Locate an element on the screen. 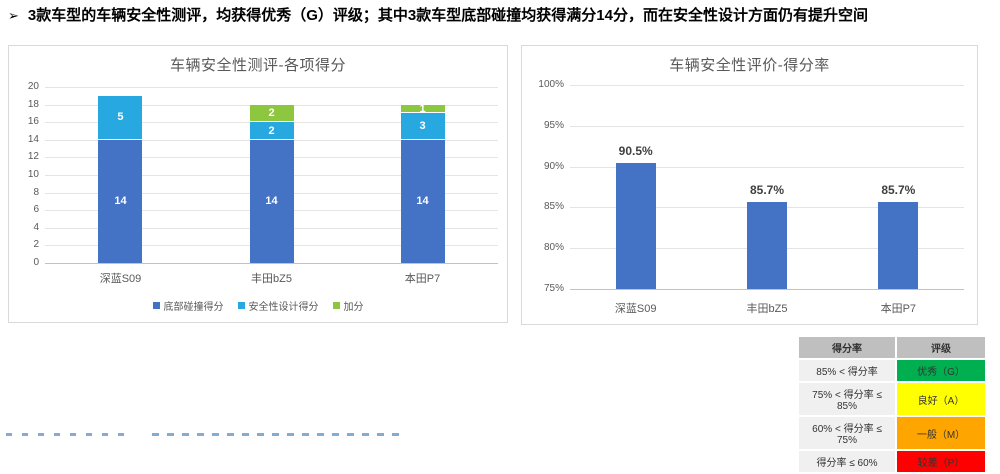 This screenshot has height=474, width=1000. rating-table-row: 得分率 ≤ 60% 较差（P） is located at coordinates (892, 461).